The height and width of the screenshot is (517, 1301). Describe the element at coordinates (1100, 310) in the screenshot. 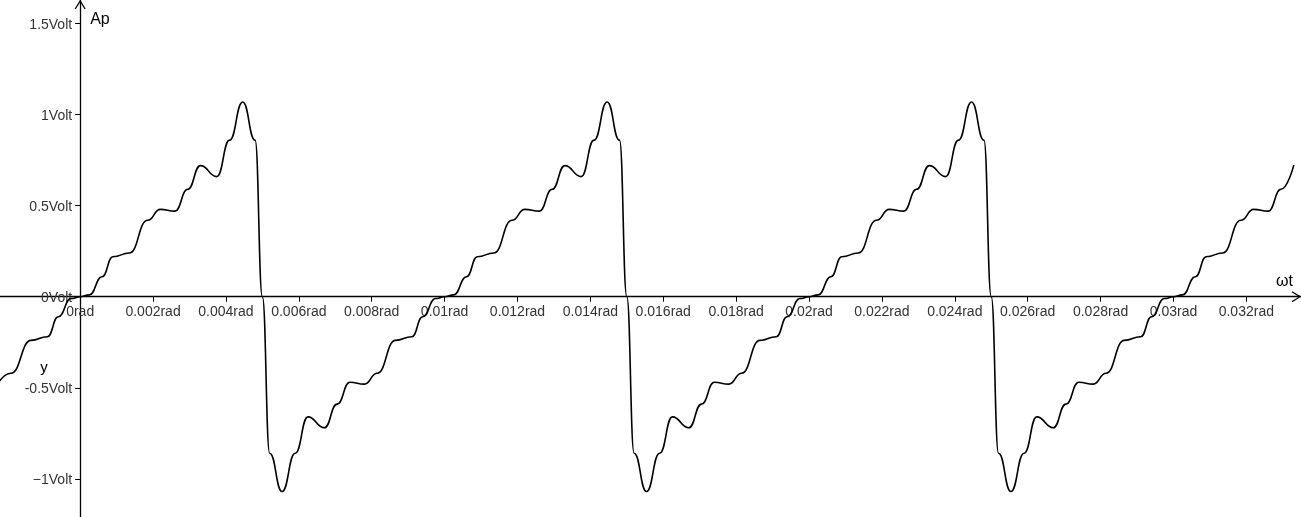

I see `x-tick-label: 0.028rad` at that location.